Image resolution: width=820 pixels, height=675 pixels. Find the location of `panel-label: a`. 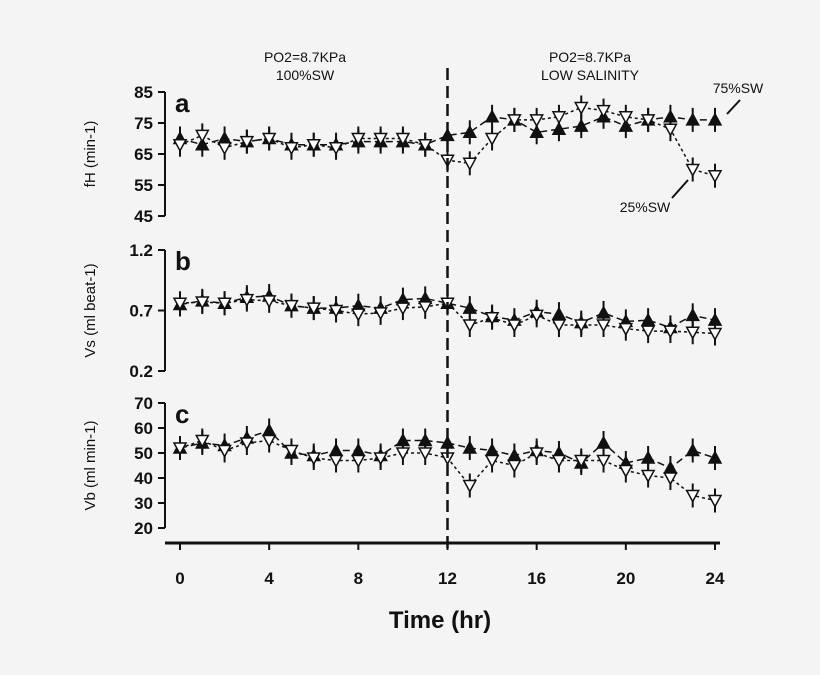

panel-label: a is located at coordinates (182, 103).